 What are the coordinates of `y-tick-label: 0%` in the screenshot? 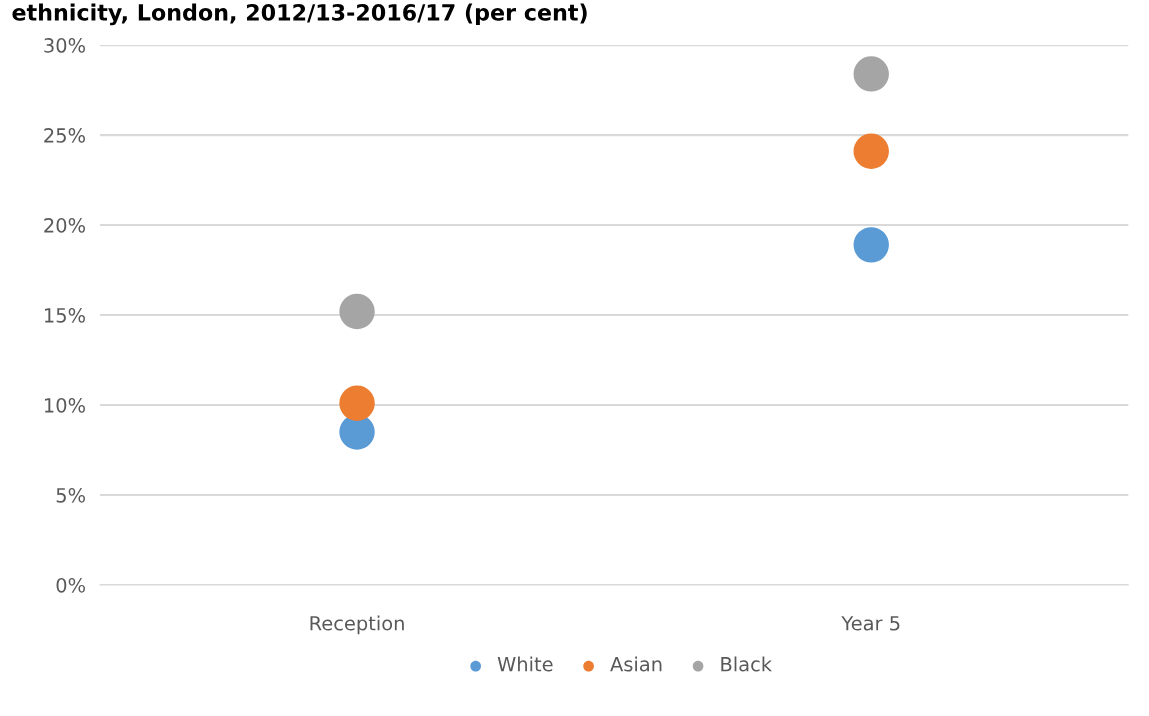 It's located at (70, 585).